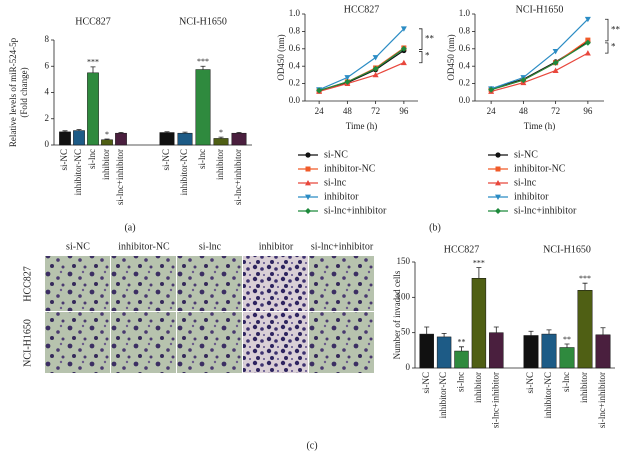 This screenshot has height=454, width=624. What do you see at coordinates (465, 65) in the screenshot?
I see `y-tick-label: 0.4` at bounding box center [465, 65].